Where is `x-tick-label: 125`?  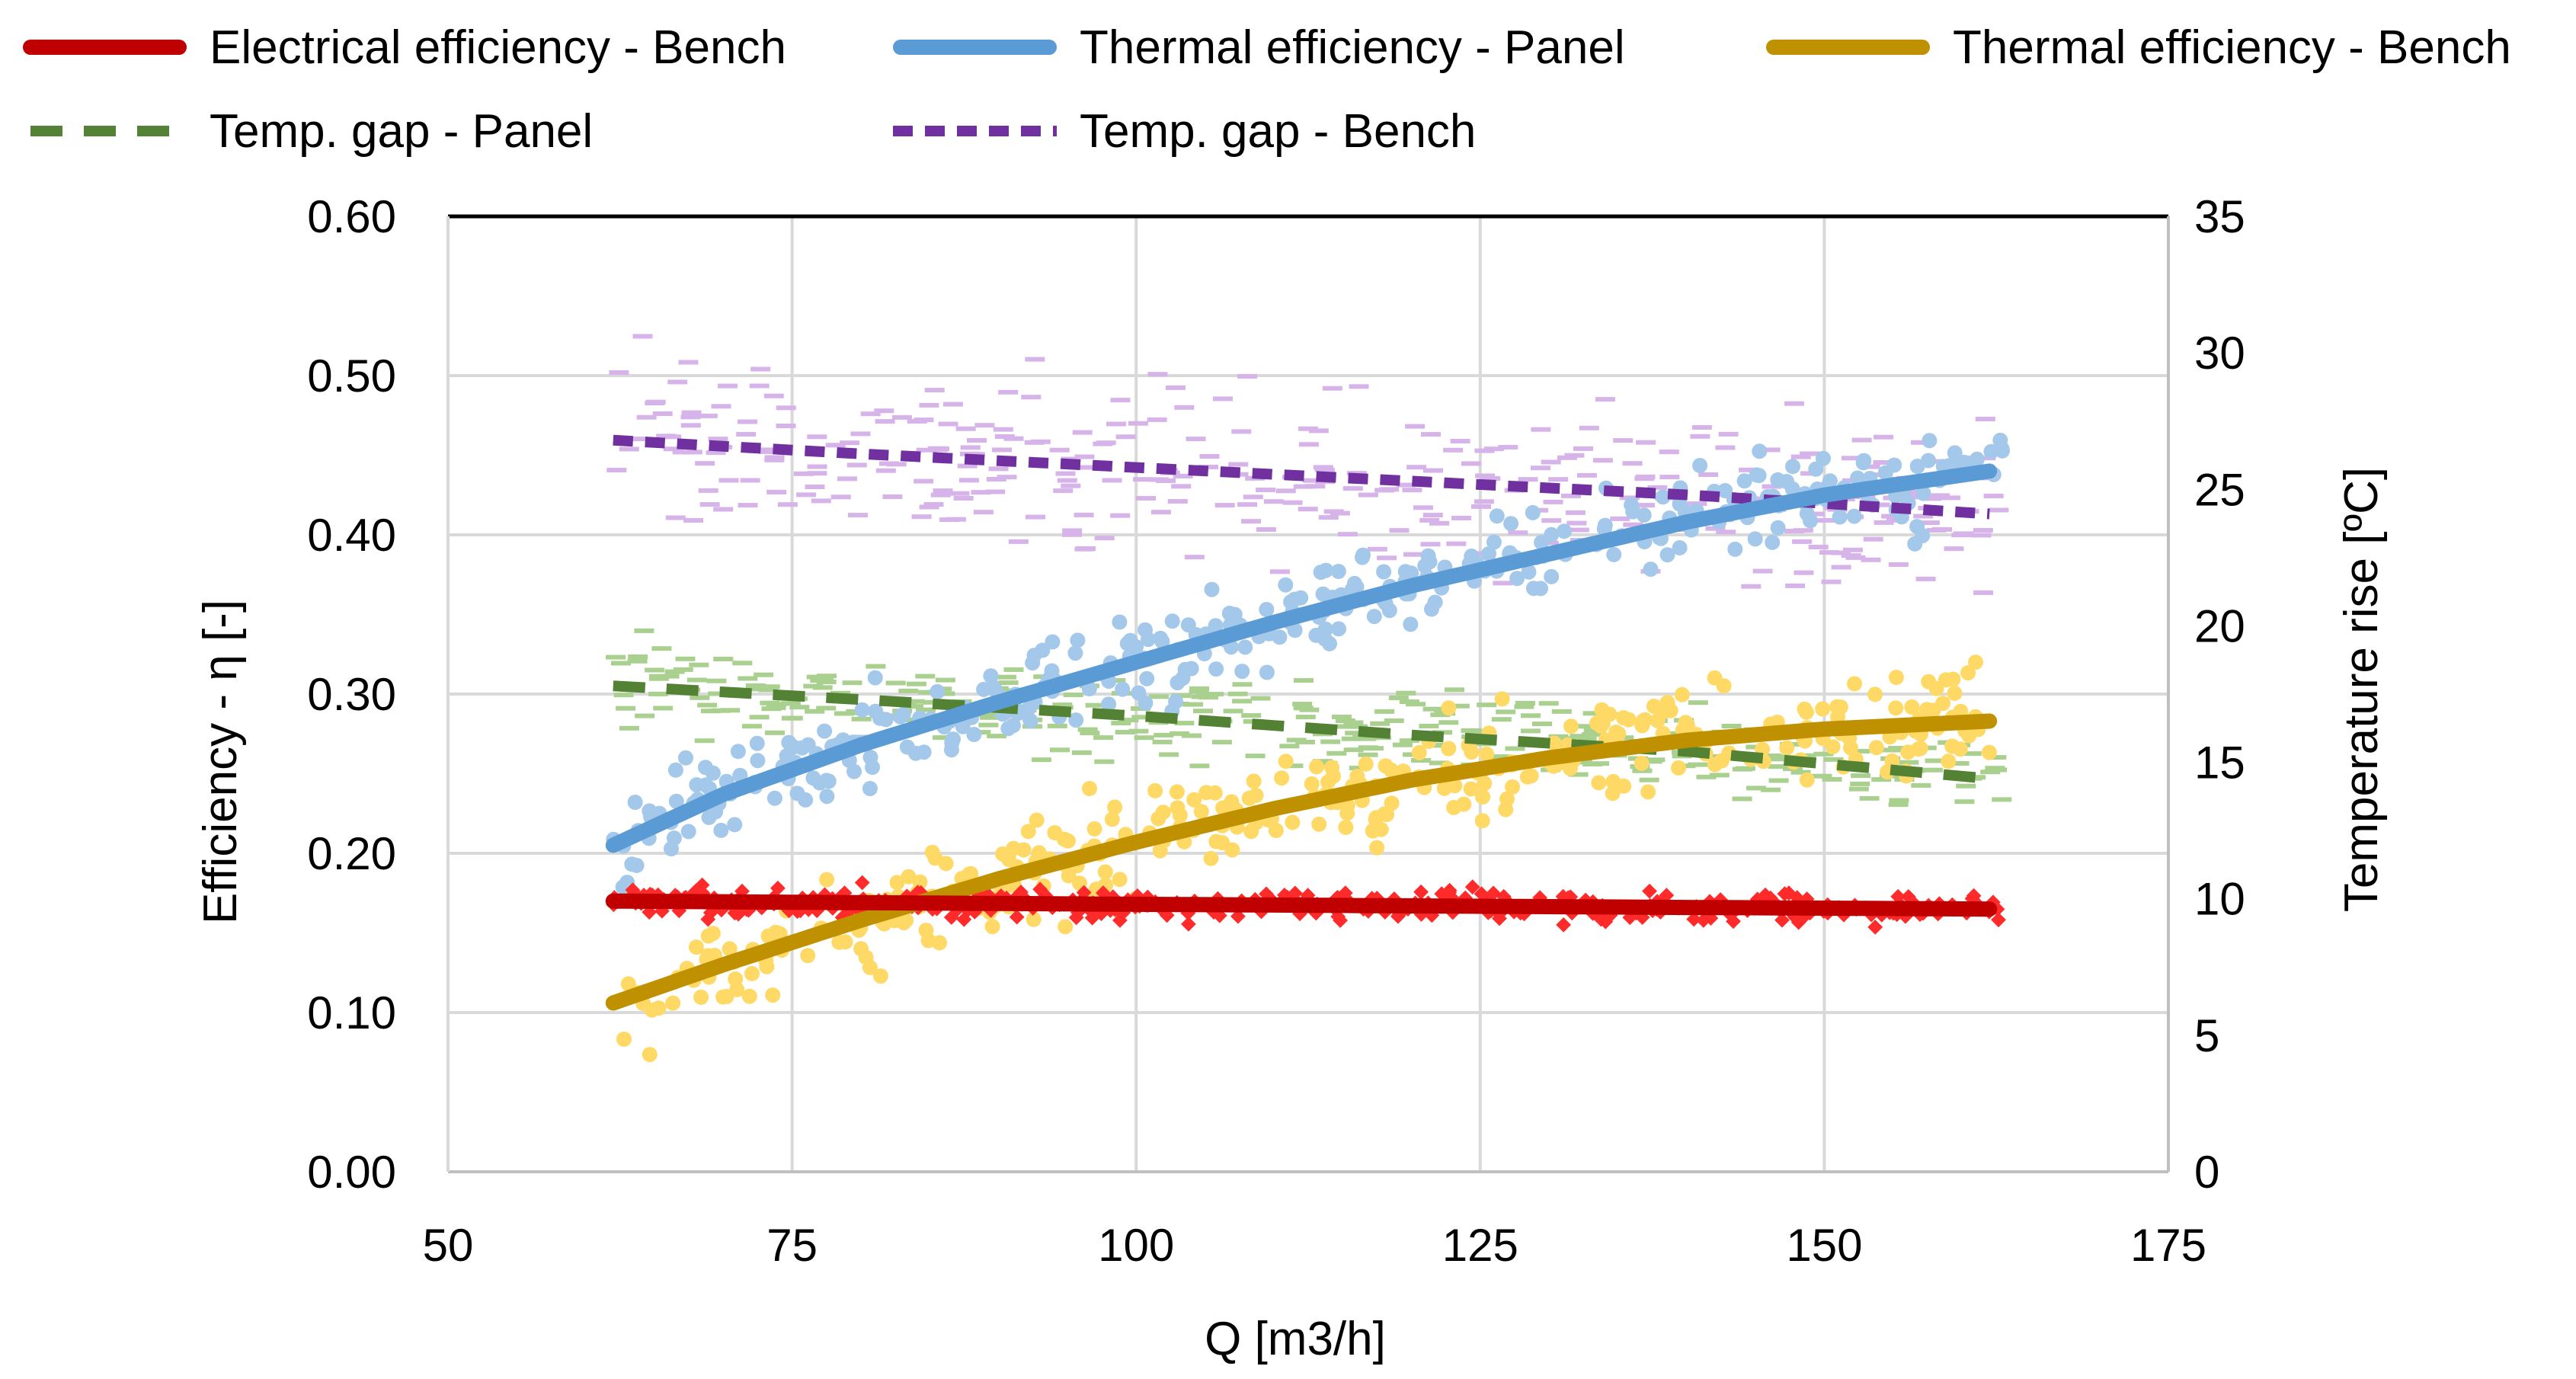 x-tick-label: 125 is located at coordinates (1480, 1245).